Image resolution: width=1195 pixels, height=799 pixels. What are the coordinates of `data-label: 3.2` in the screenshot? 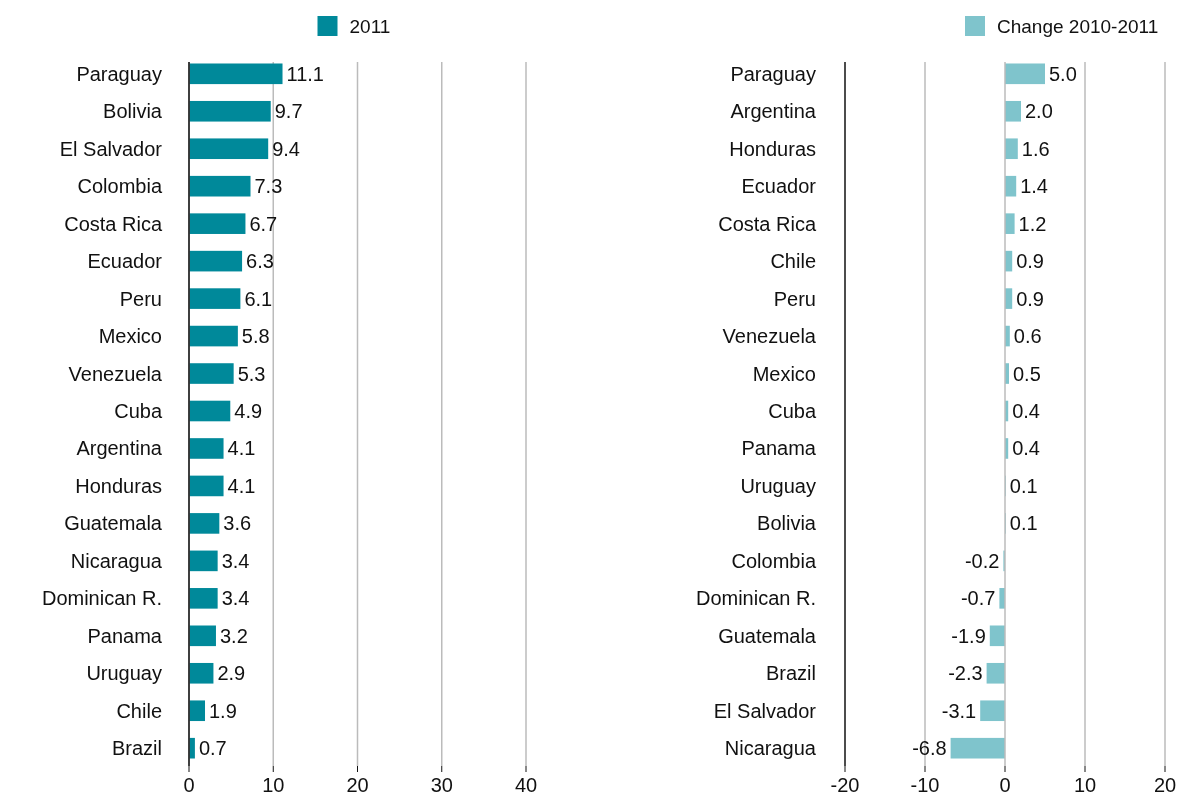 It's located at (233, 635).